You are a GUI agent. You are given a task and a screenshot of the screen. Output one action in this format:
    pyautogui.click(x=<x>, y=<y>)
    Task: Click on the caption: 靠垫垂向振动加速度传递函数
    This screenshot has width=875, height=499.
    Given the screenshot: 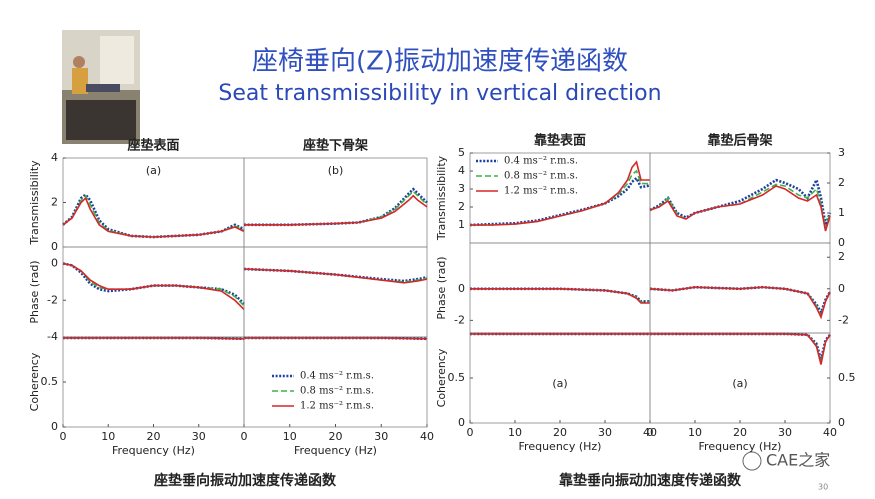 What is the action you would take?
    pyautogui.click(x=650, y=480)
    